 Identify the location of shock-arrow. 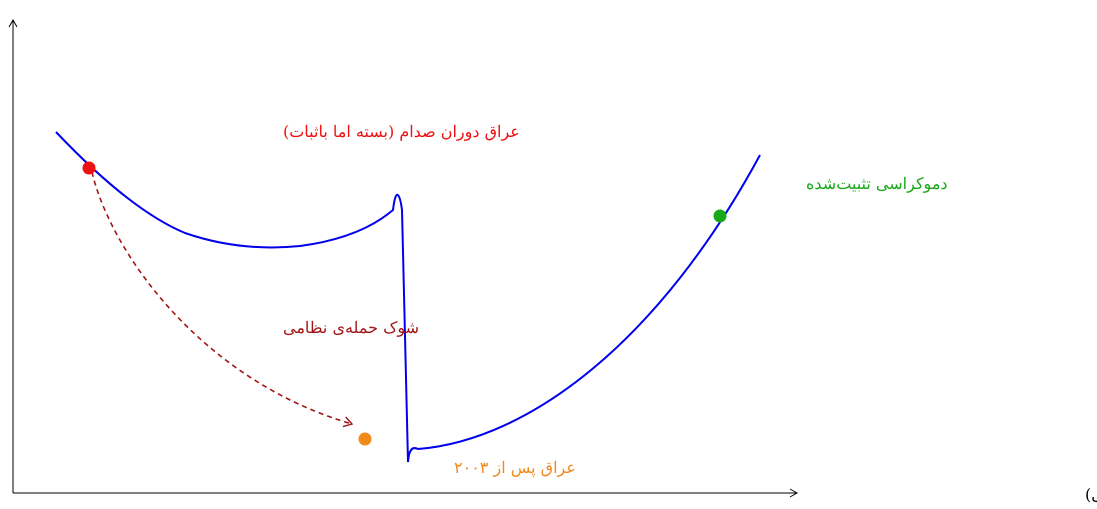
(222, 299).